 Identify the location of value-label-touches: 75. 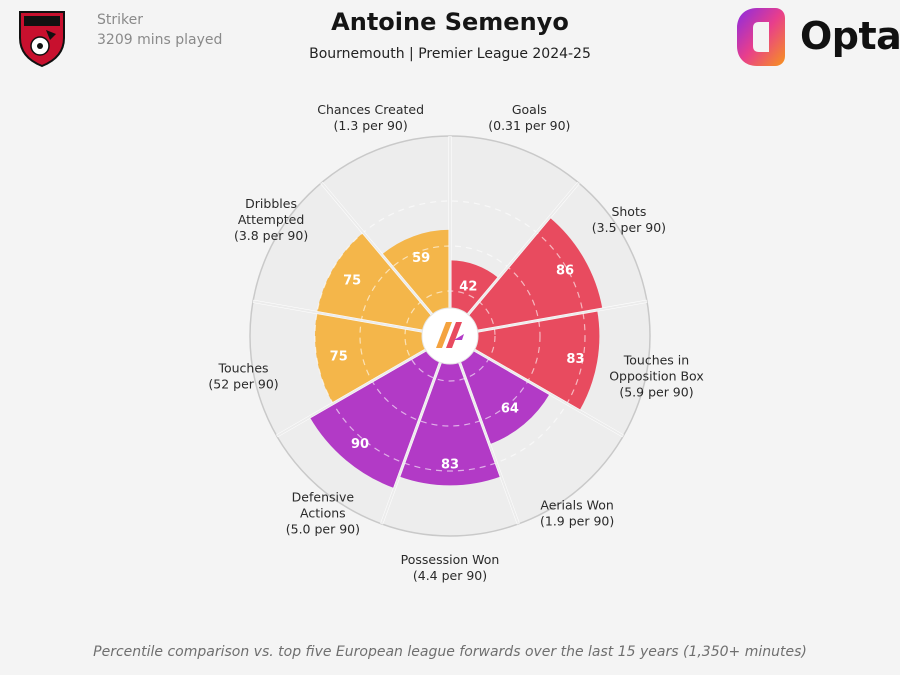
(339, 357).